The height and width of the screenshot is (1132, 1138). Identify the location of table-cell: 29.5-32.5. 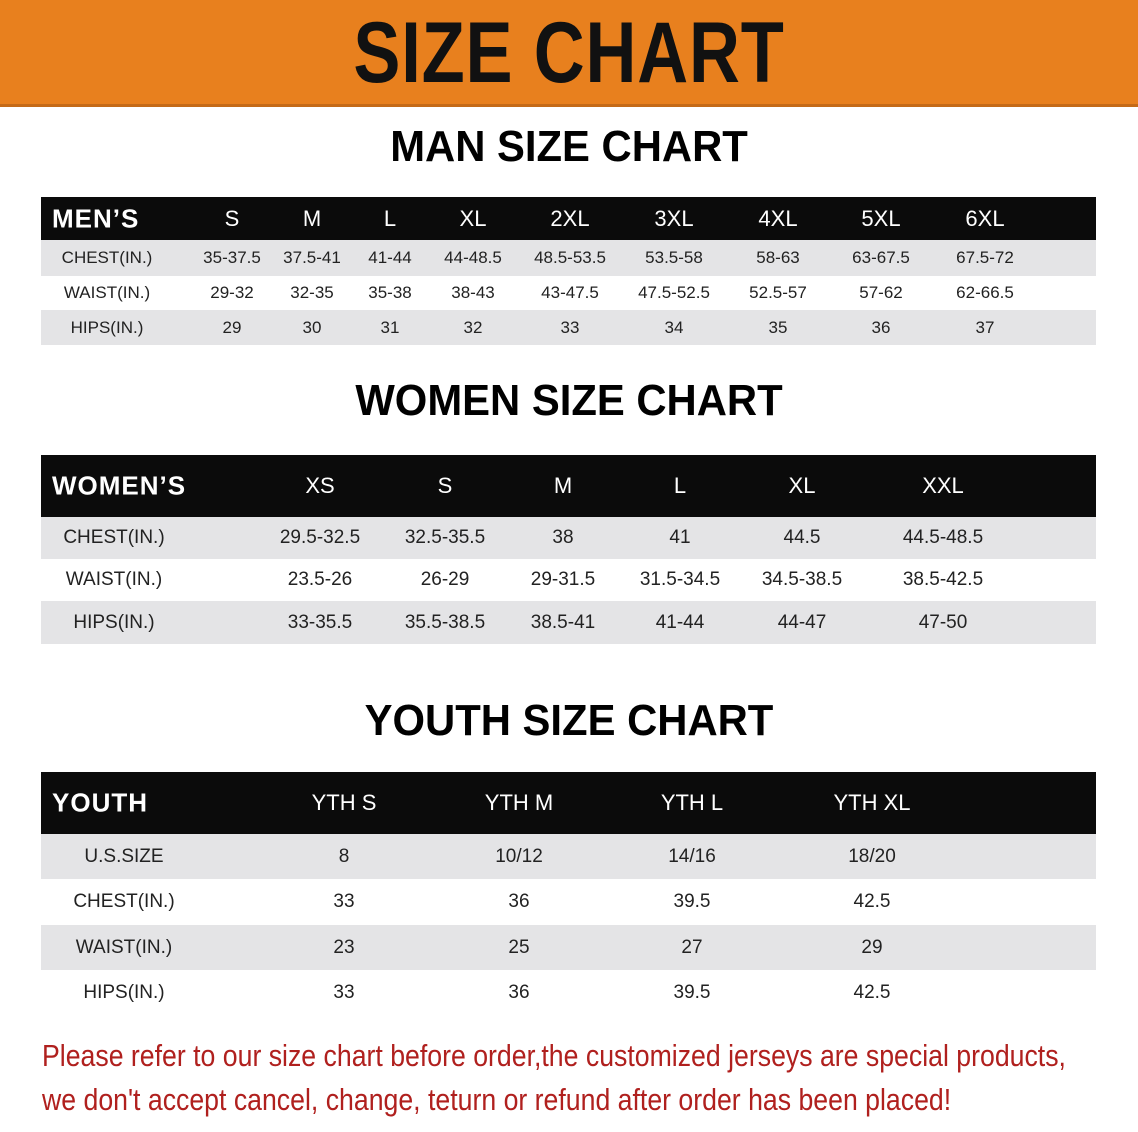
(320, 537).